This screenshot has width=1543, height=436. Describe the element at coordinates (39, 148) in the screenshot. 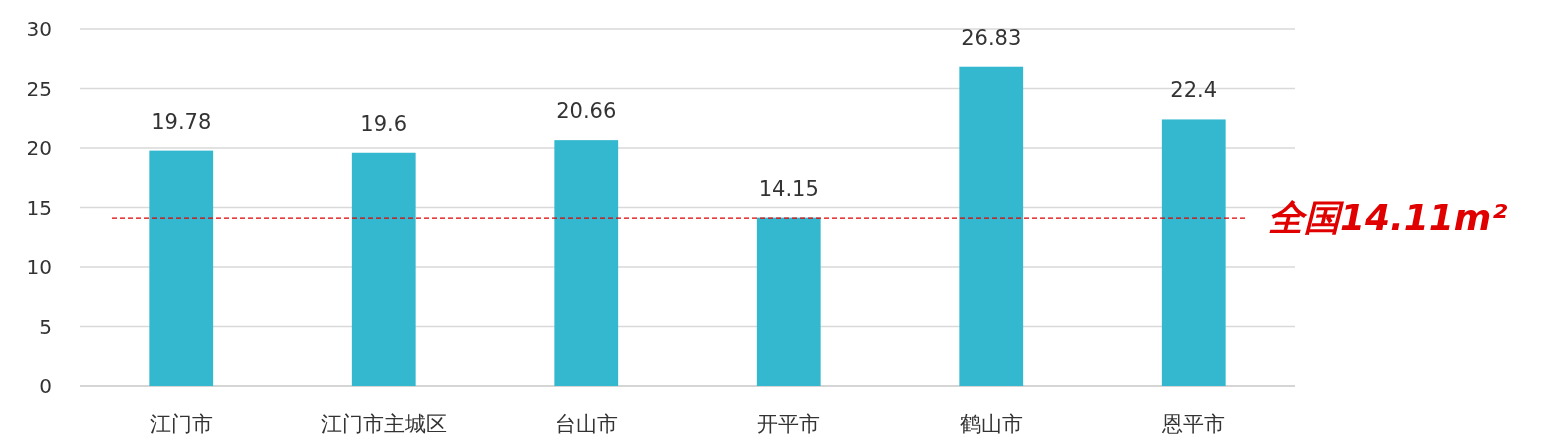

I see `y-tick-label: 20` at that location.